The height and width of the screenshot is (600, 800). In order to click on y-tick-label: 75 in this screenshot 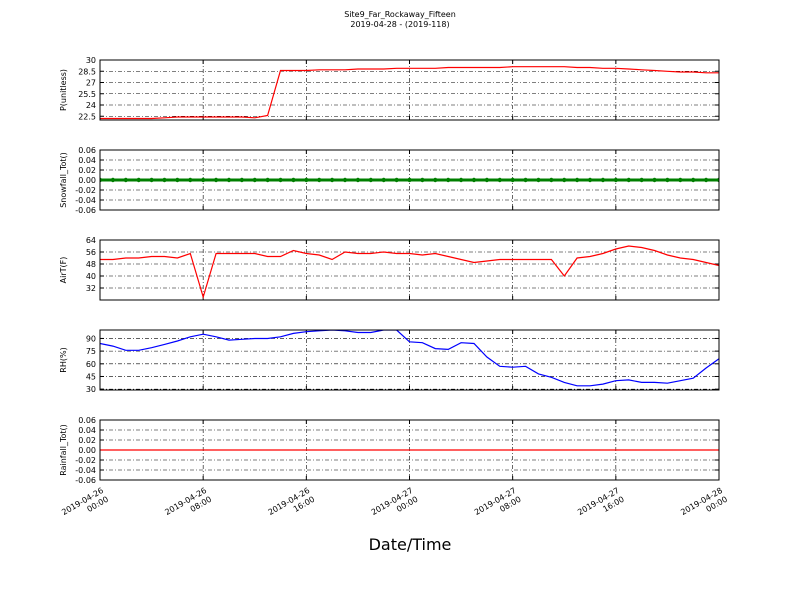, I will do `click(91, 351)`.